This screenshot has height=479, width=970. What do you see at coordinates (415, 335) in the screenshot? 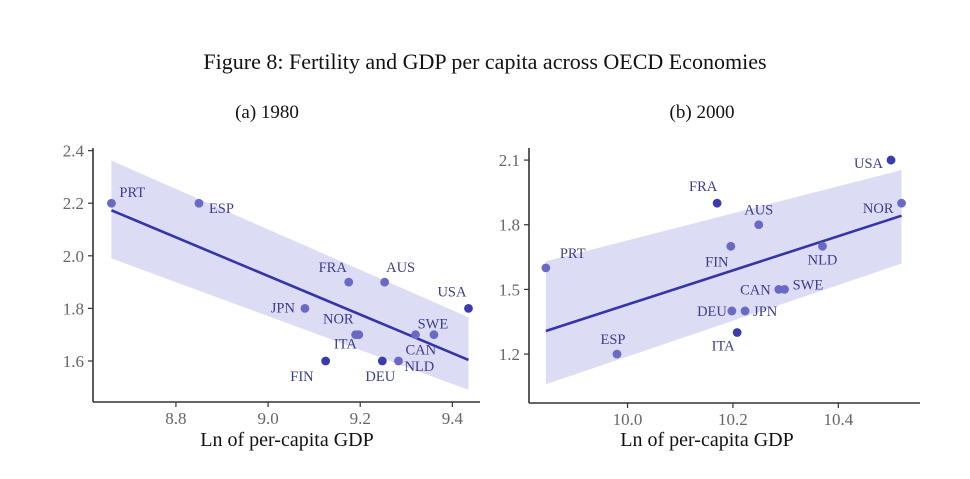
I see `data-point-can` at bounding box center [415, 335].